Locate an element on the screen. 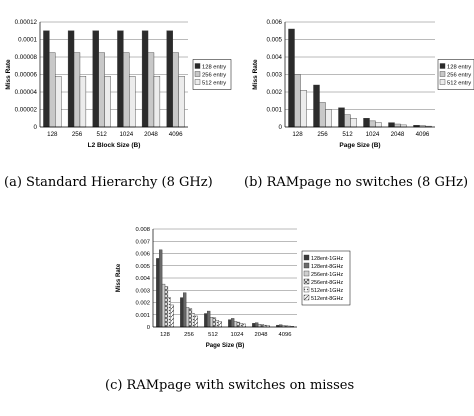 The width and height of the screenshot is (474, 416). x-tick-label: 2048 is located at coordinates (261, 335).